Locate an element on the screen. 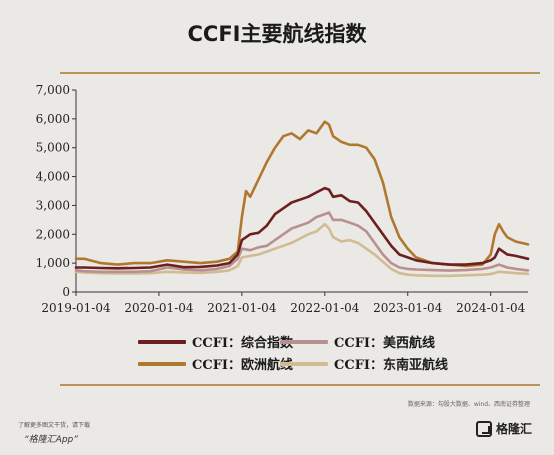  legend-item-1: CCFI：欧洲航线 is located at coordinates (215, 363).